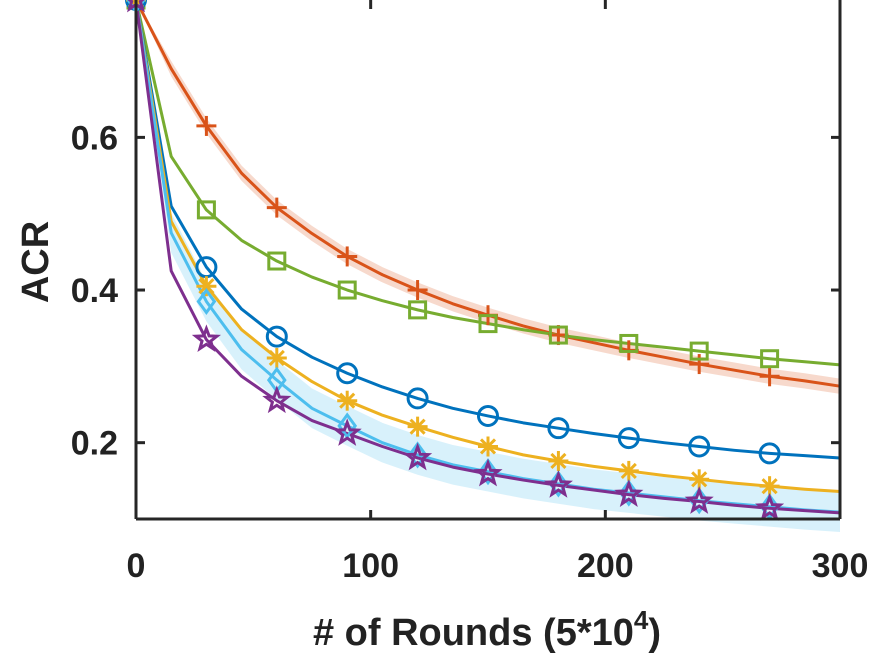 This screenshot has width=875, height=656. Describe the element at coordinates (94, 138) in the screenshot. I see `y-tick-label: 0.6` at that location.